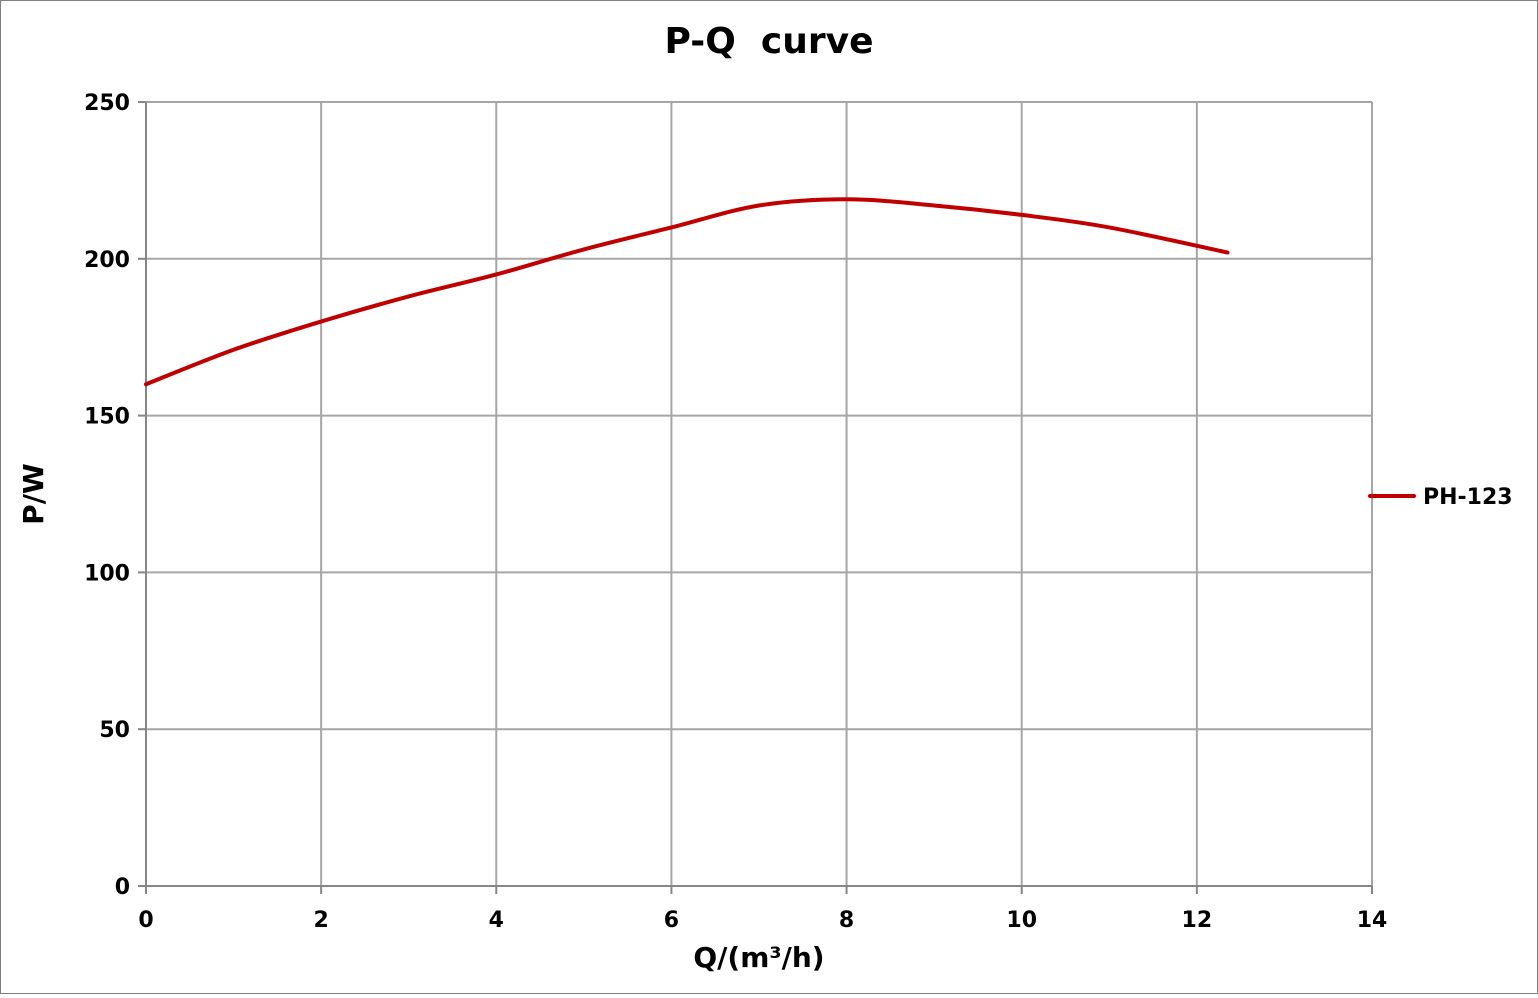  Describe the element at coordinates (320, 920) in the screenshot. I see `x-tick-label-2: 2` at that location.